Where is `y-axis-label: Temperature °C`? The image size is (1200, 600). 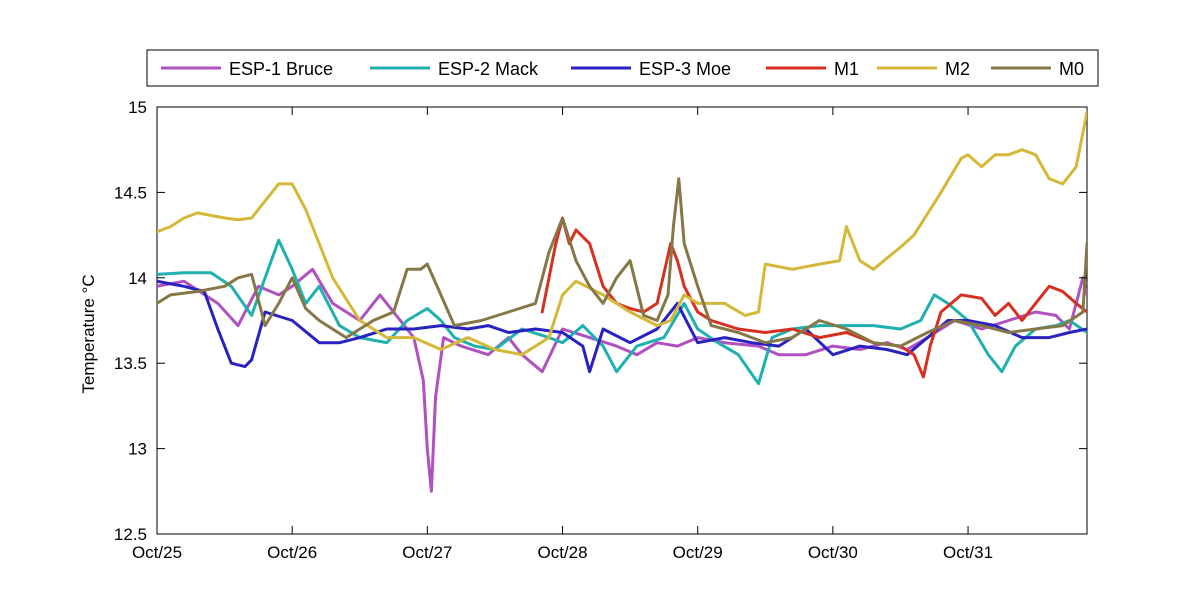
y-axis-label: Temperature °C is located at coordinates (88, 333).